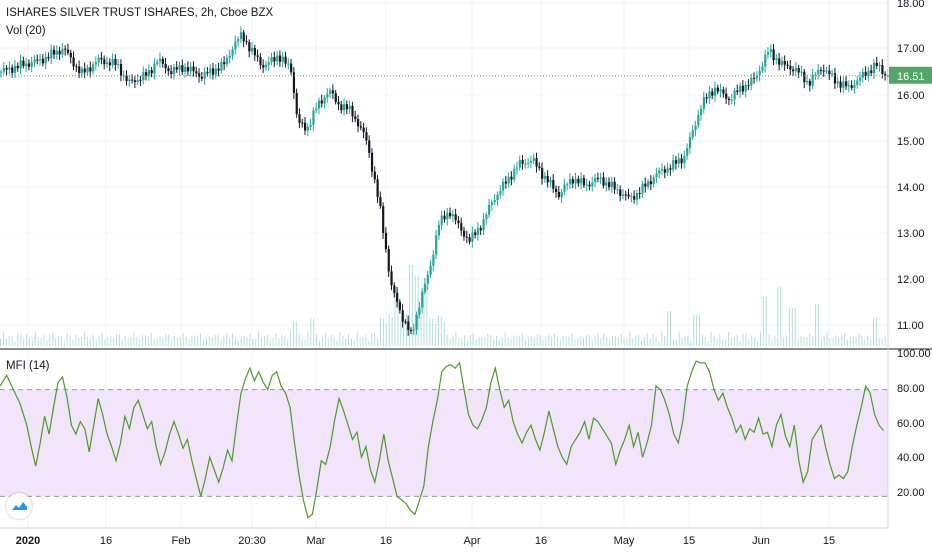 The height and width of the screenshot is (555, 932). Describe the element at coordinates (761, 541) in the screenshot. I see `time-tick-label: Jun` at that location.